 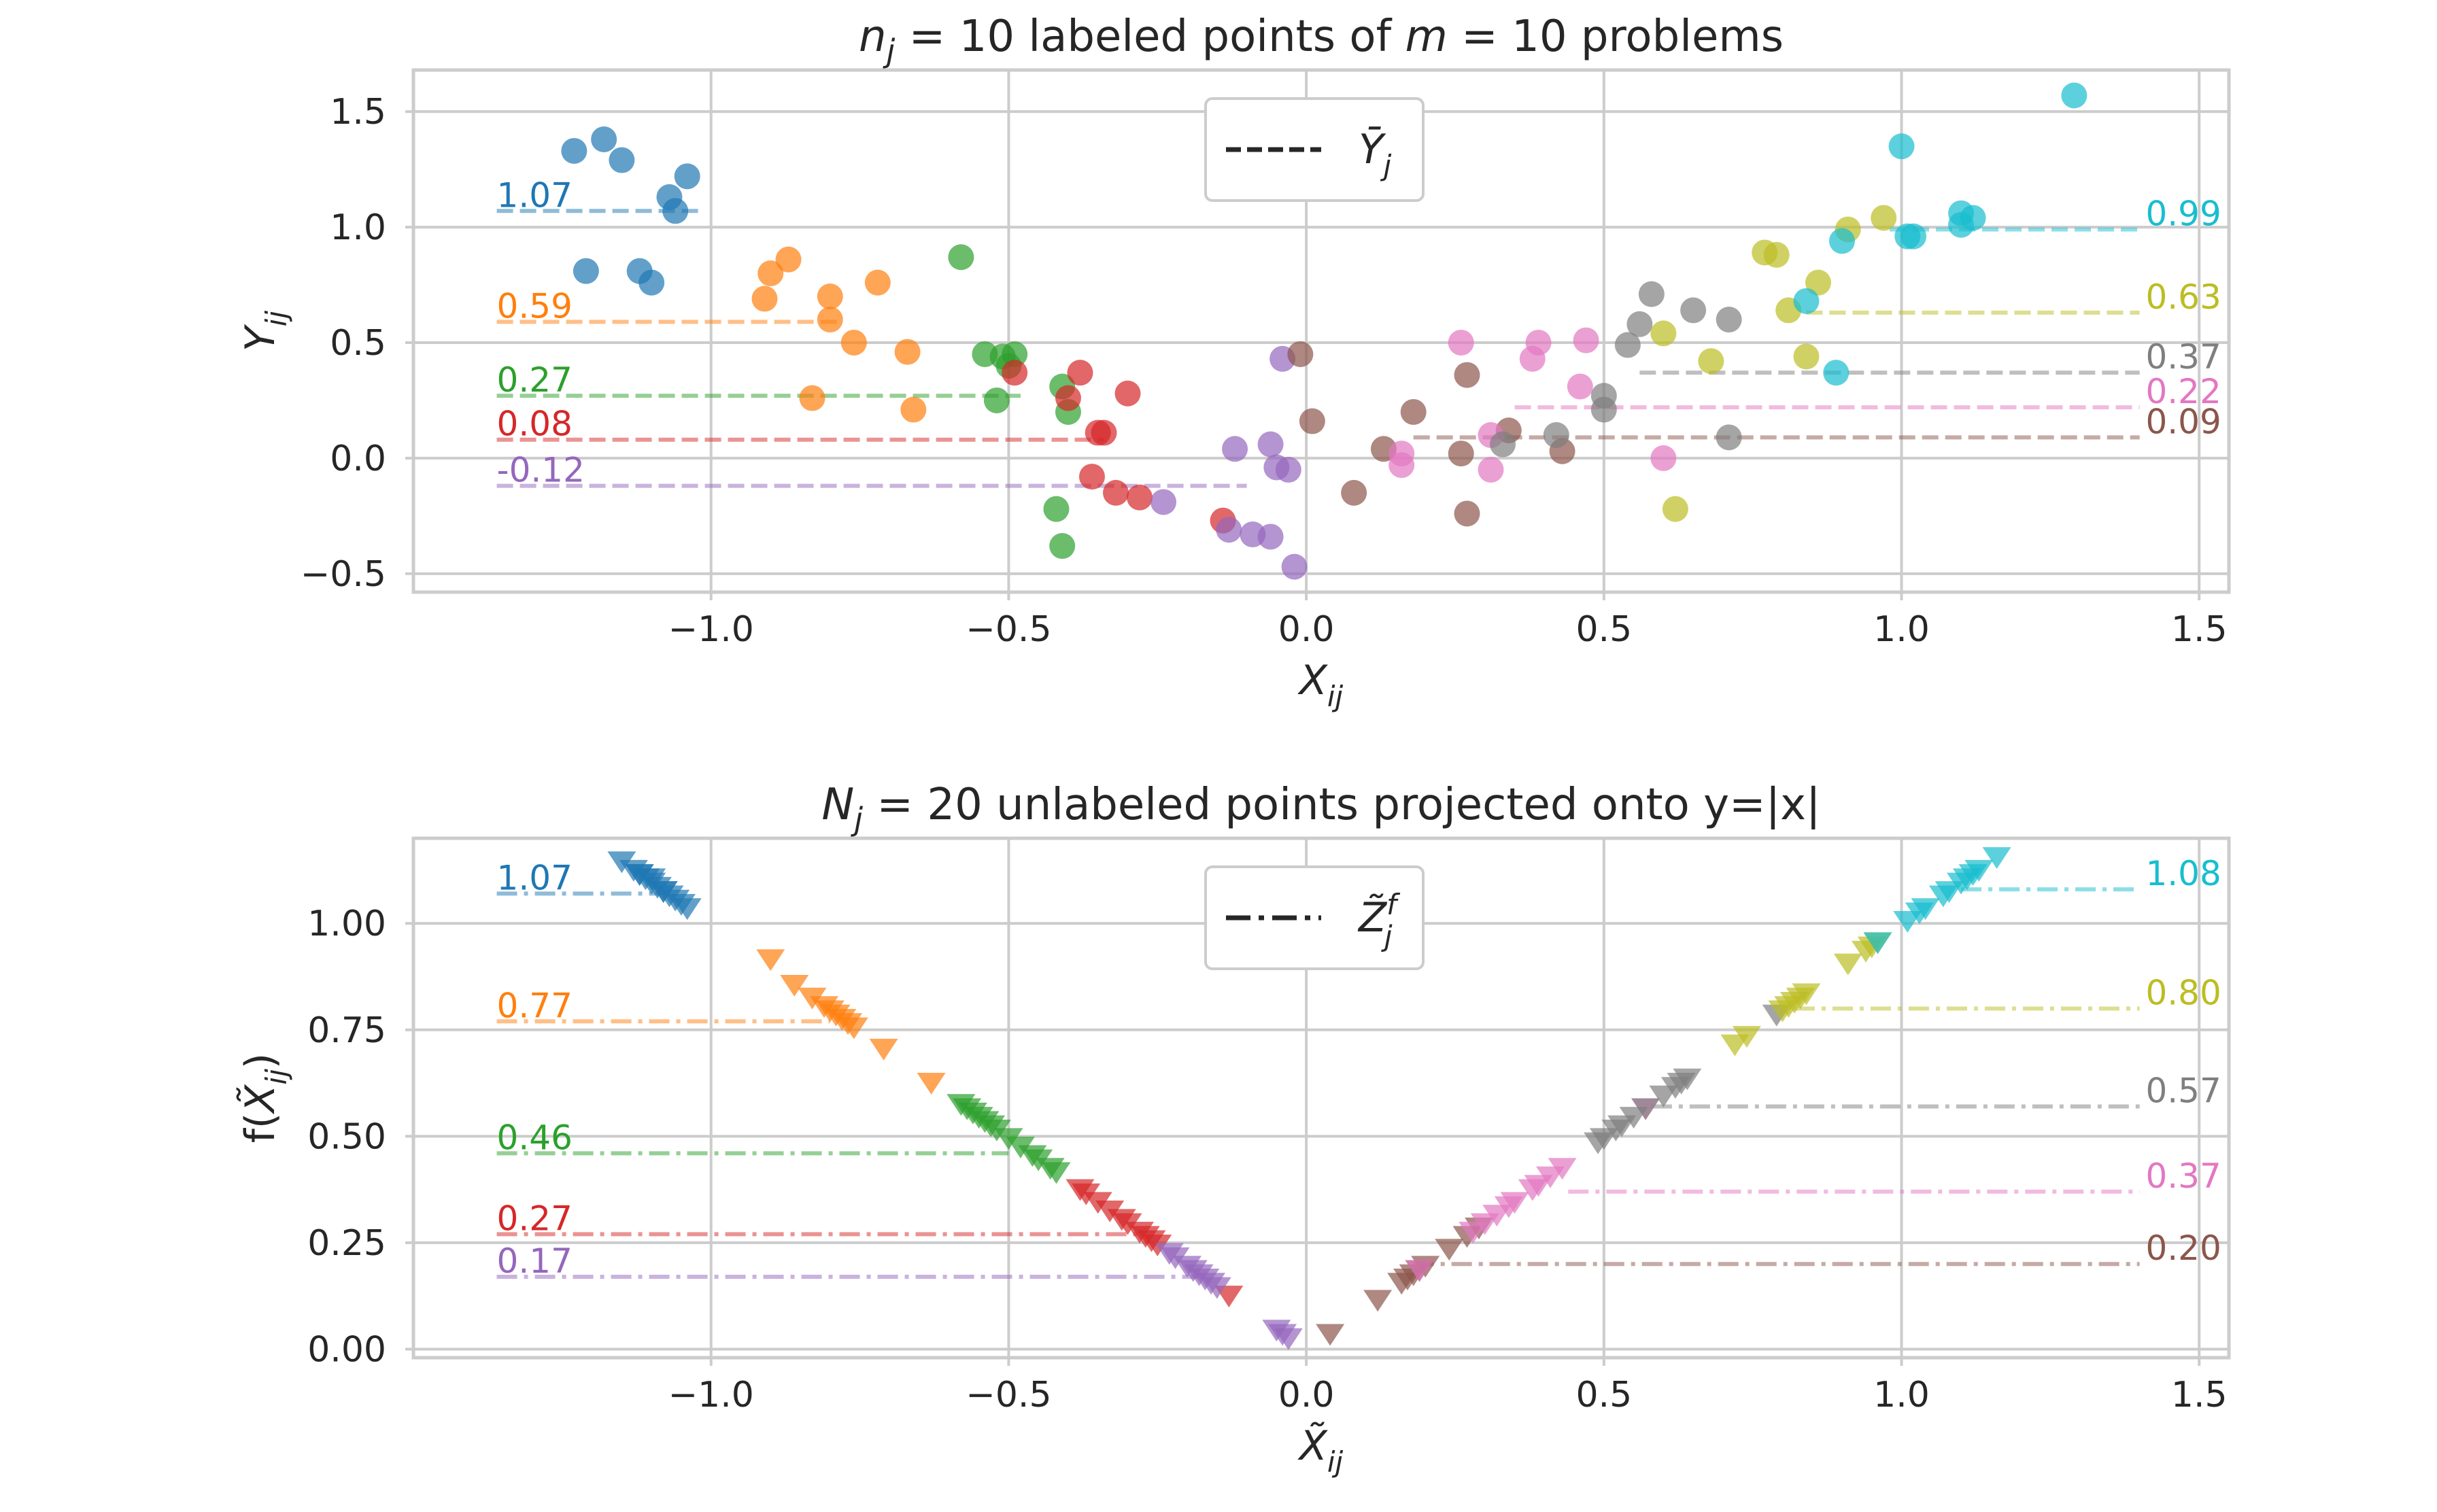 What do you see at coordinates (2183, 297) in the screenshot?
I see `series-9-mean-label: 0.63` at bounding box center [2183, 297].